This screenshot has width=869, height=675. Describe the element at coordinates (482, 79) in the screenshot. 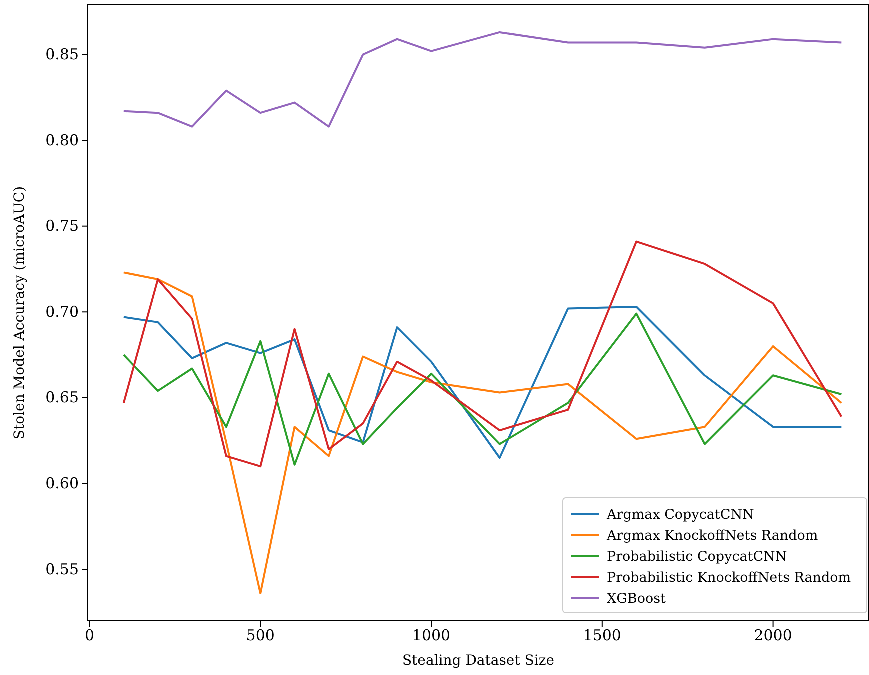

I see `line-series` at that location.